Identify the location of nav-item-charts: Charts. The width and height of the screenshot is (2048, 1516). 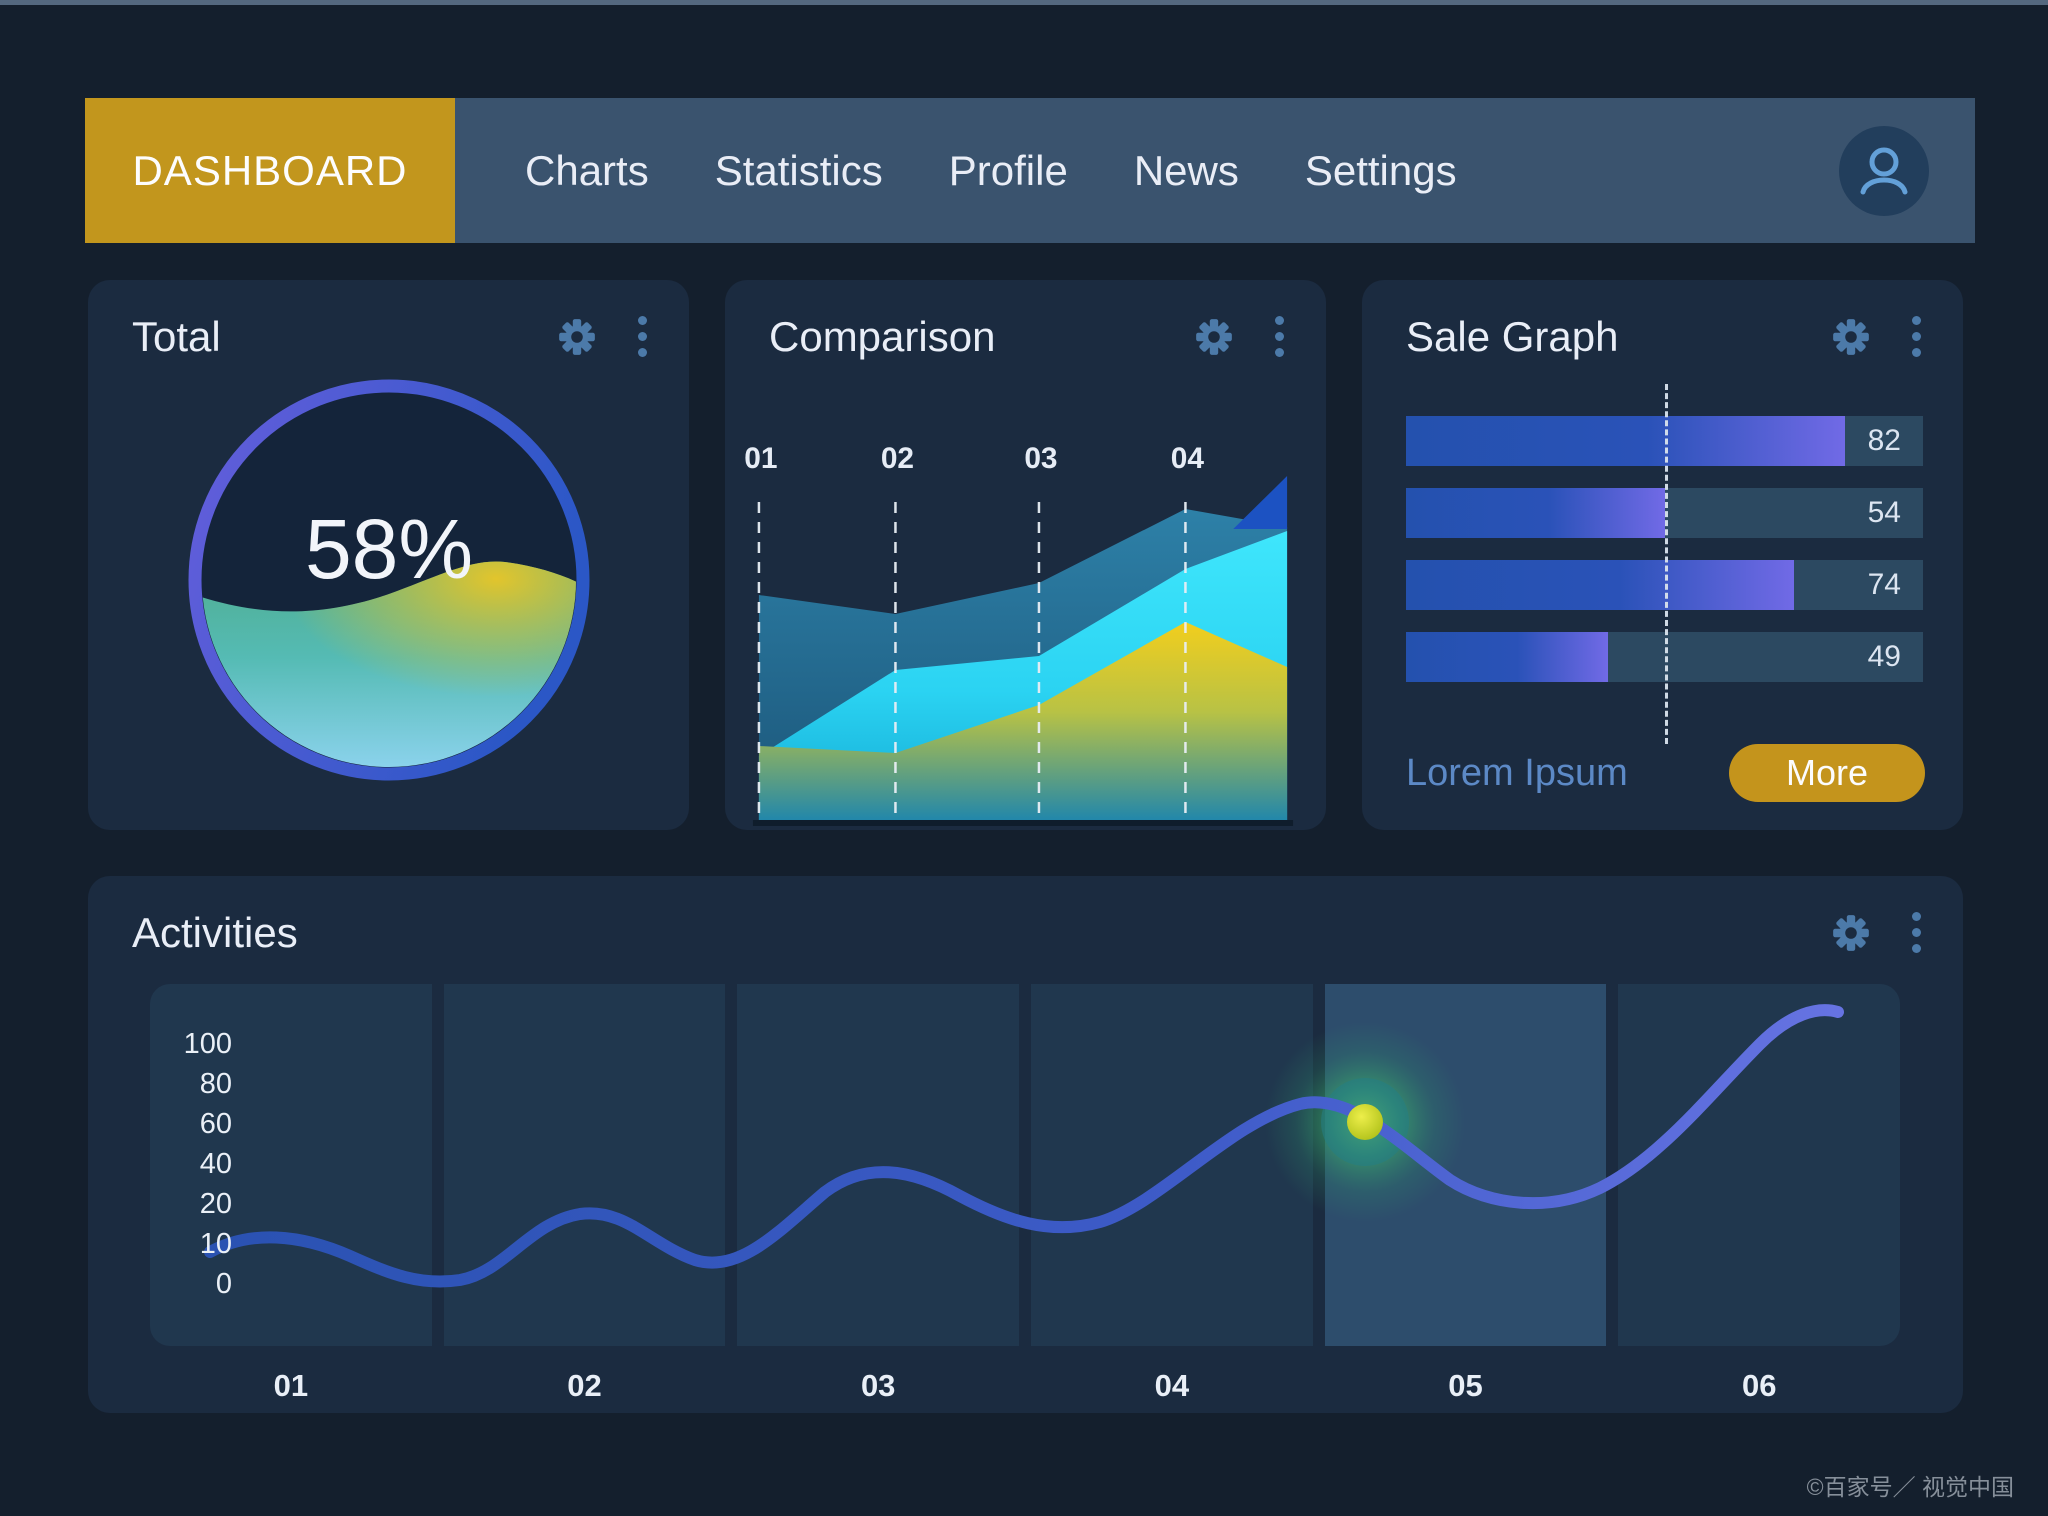
(587, 170).